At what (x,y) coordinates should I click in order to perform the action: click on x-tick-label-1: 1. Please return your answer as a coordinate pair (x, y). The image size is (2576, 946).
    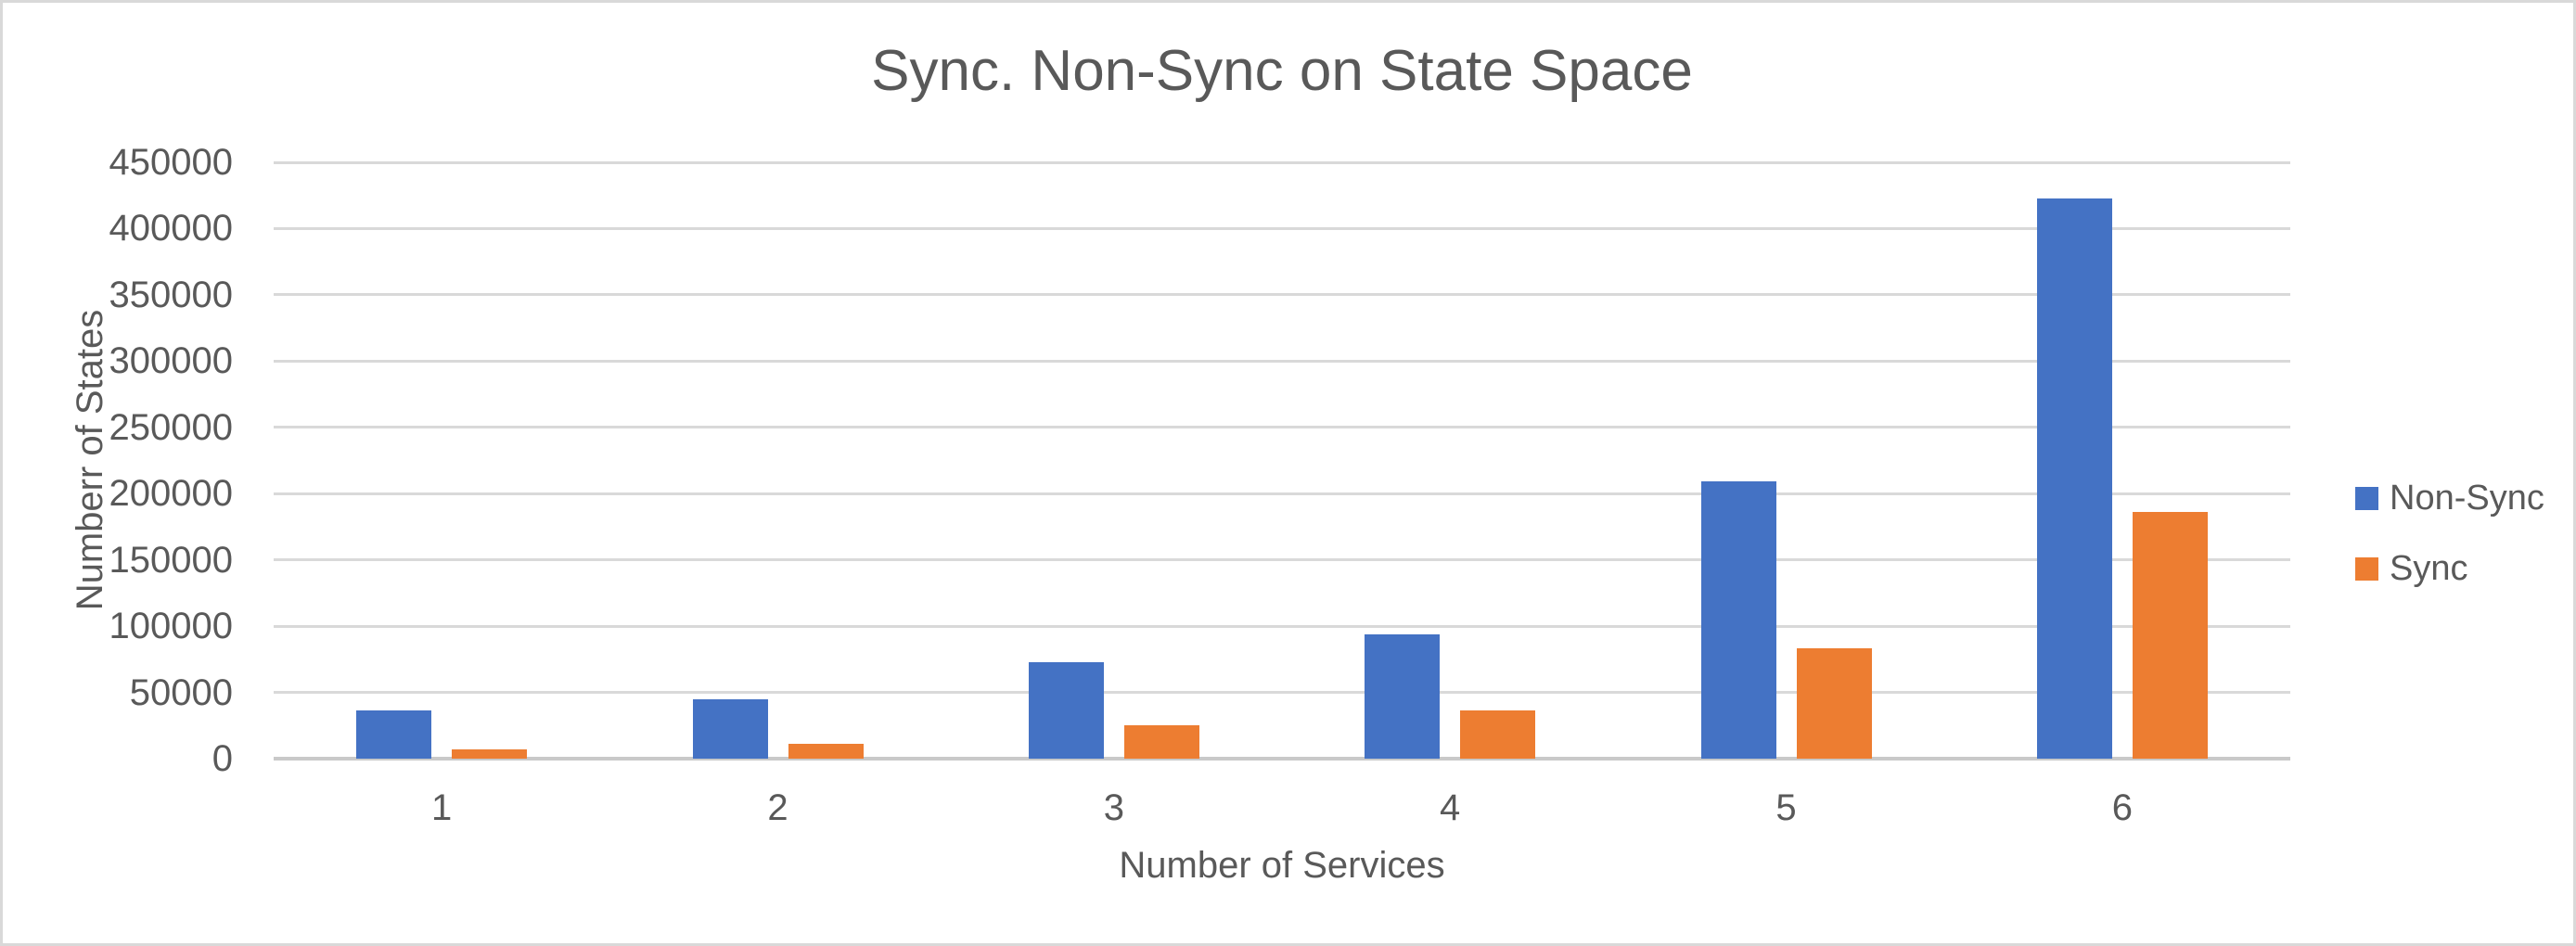
    Looking at the image, I should click on (442, 807).